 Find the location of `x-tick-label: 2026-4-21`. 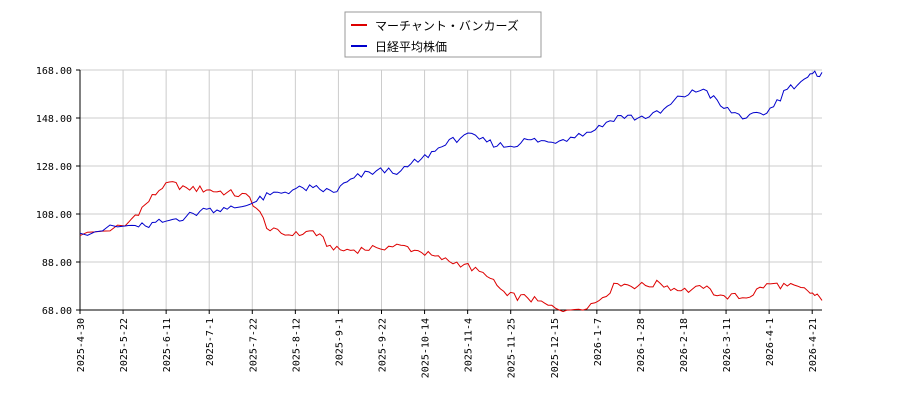

x-tick-label: 2026-4-21 is located at coordinates (813, 345).